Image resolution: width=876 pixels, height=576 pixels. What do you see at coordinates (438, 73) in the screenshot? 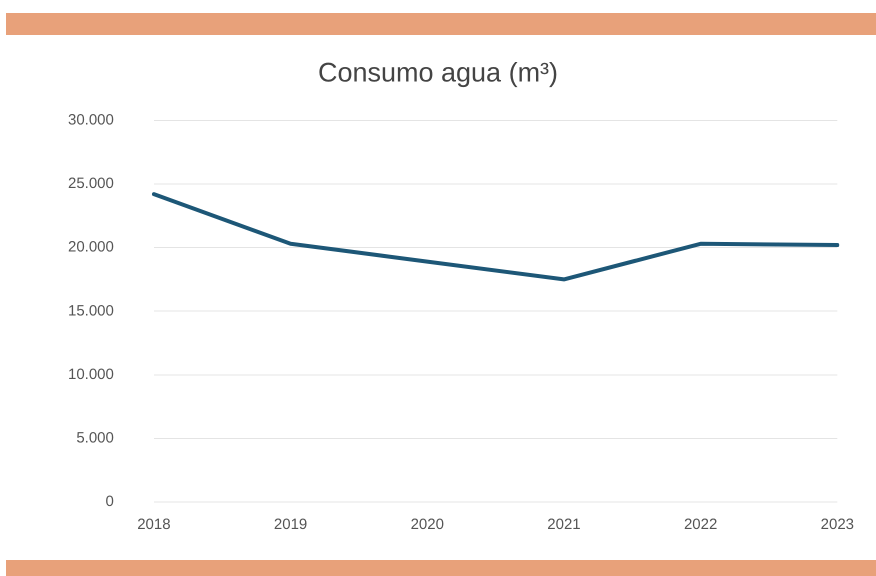
I see `chart-title: Consumo agua (m³)` at bounding box center [438, 73].